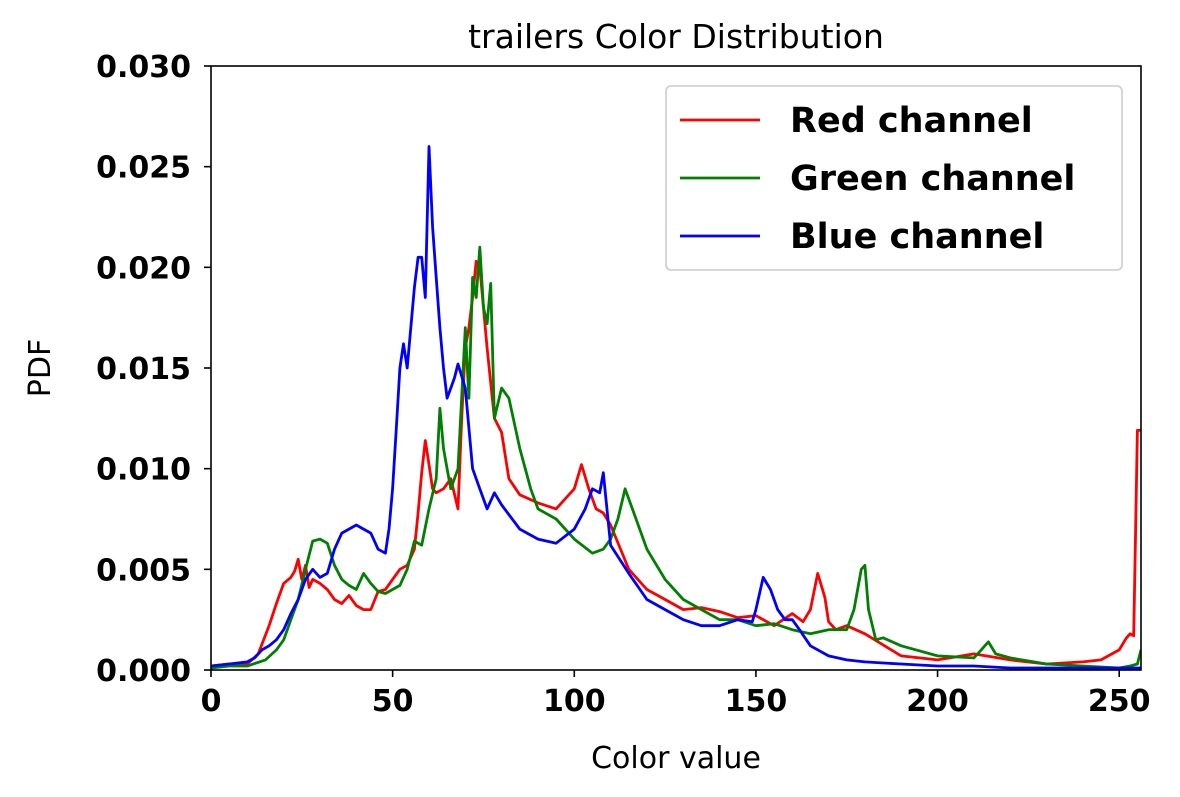 Image resolution: width=1180 pixels, height=797 pixels. I want to click on legend-box, so click(894, 178).